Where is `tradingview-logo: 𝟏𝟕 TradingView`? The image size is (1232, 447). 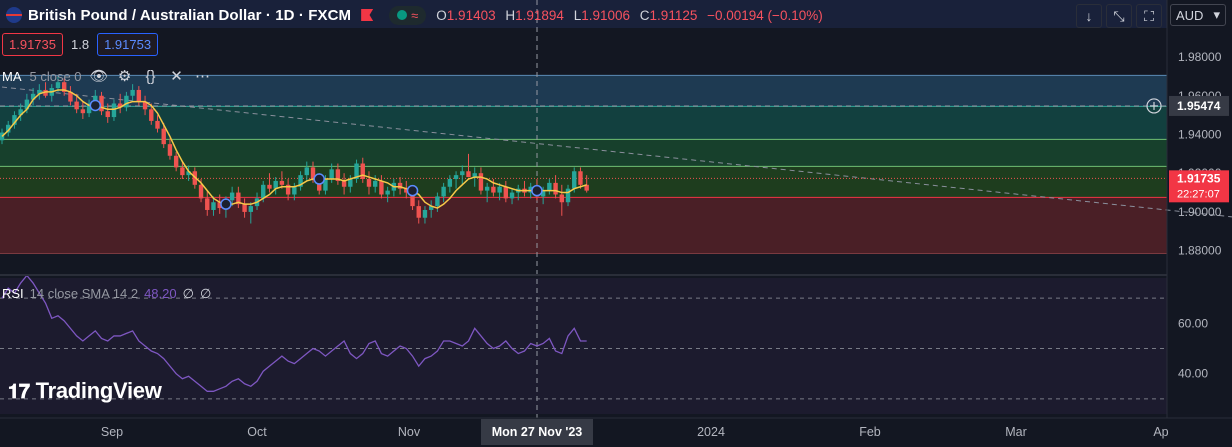
tradingview-logo: 𝟏𝟕 TradingView is located at coordinates (85, 391).